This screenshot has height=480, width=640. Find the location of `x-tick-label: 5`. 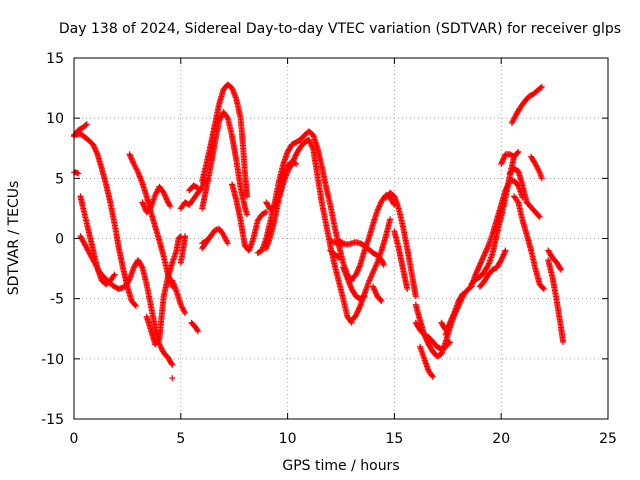

x-tick-label: 5 is located at coordinates (180, 439).